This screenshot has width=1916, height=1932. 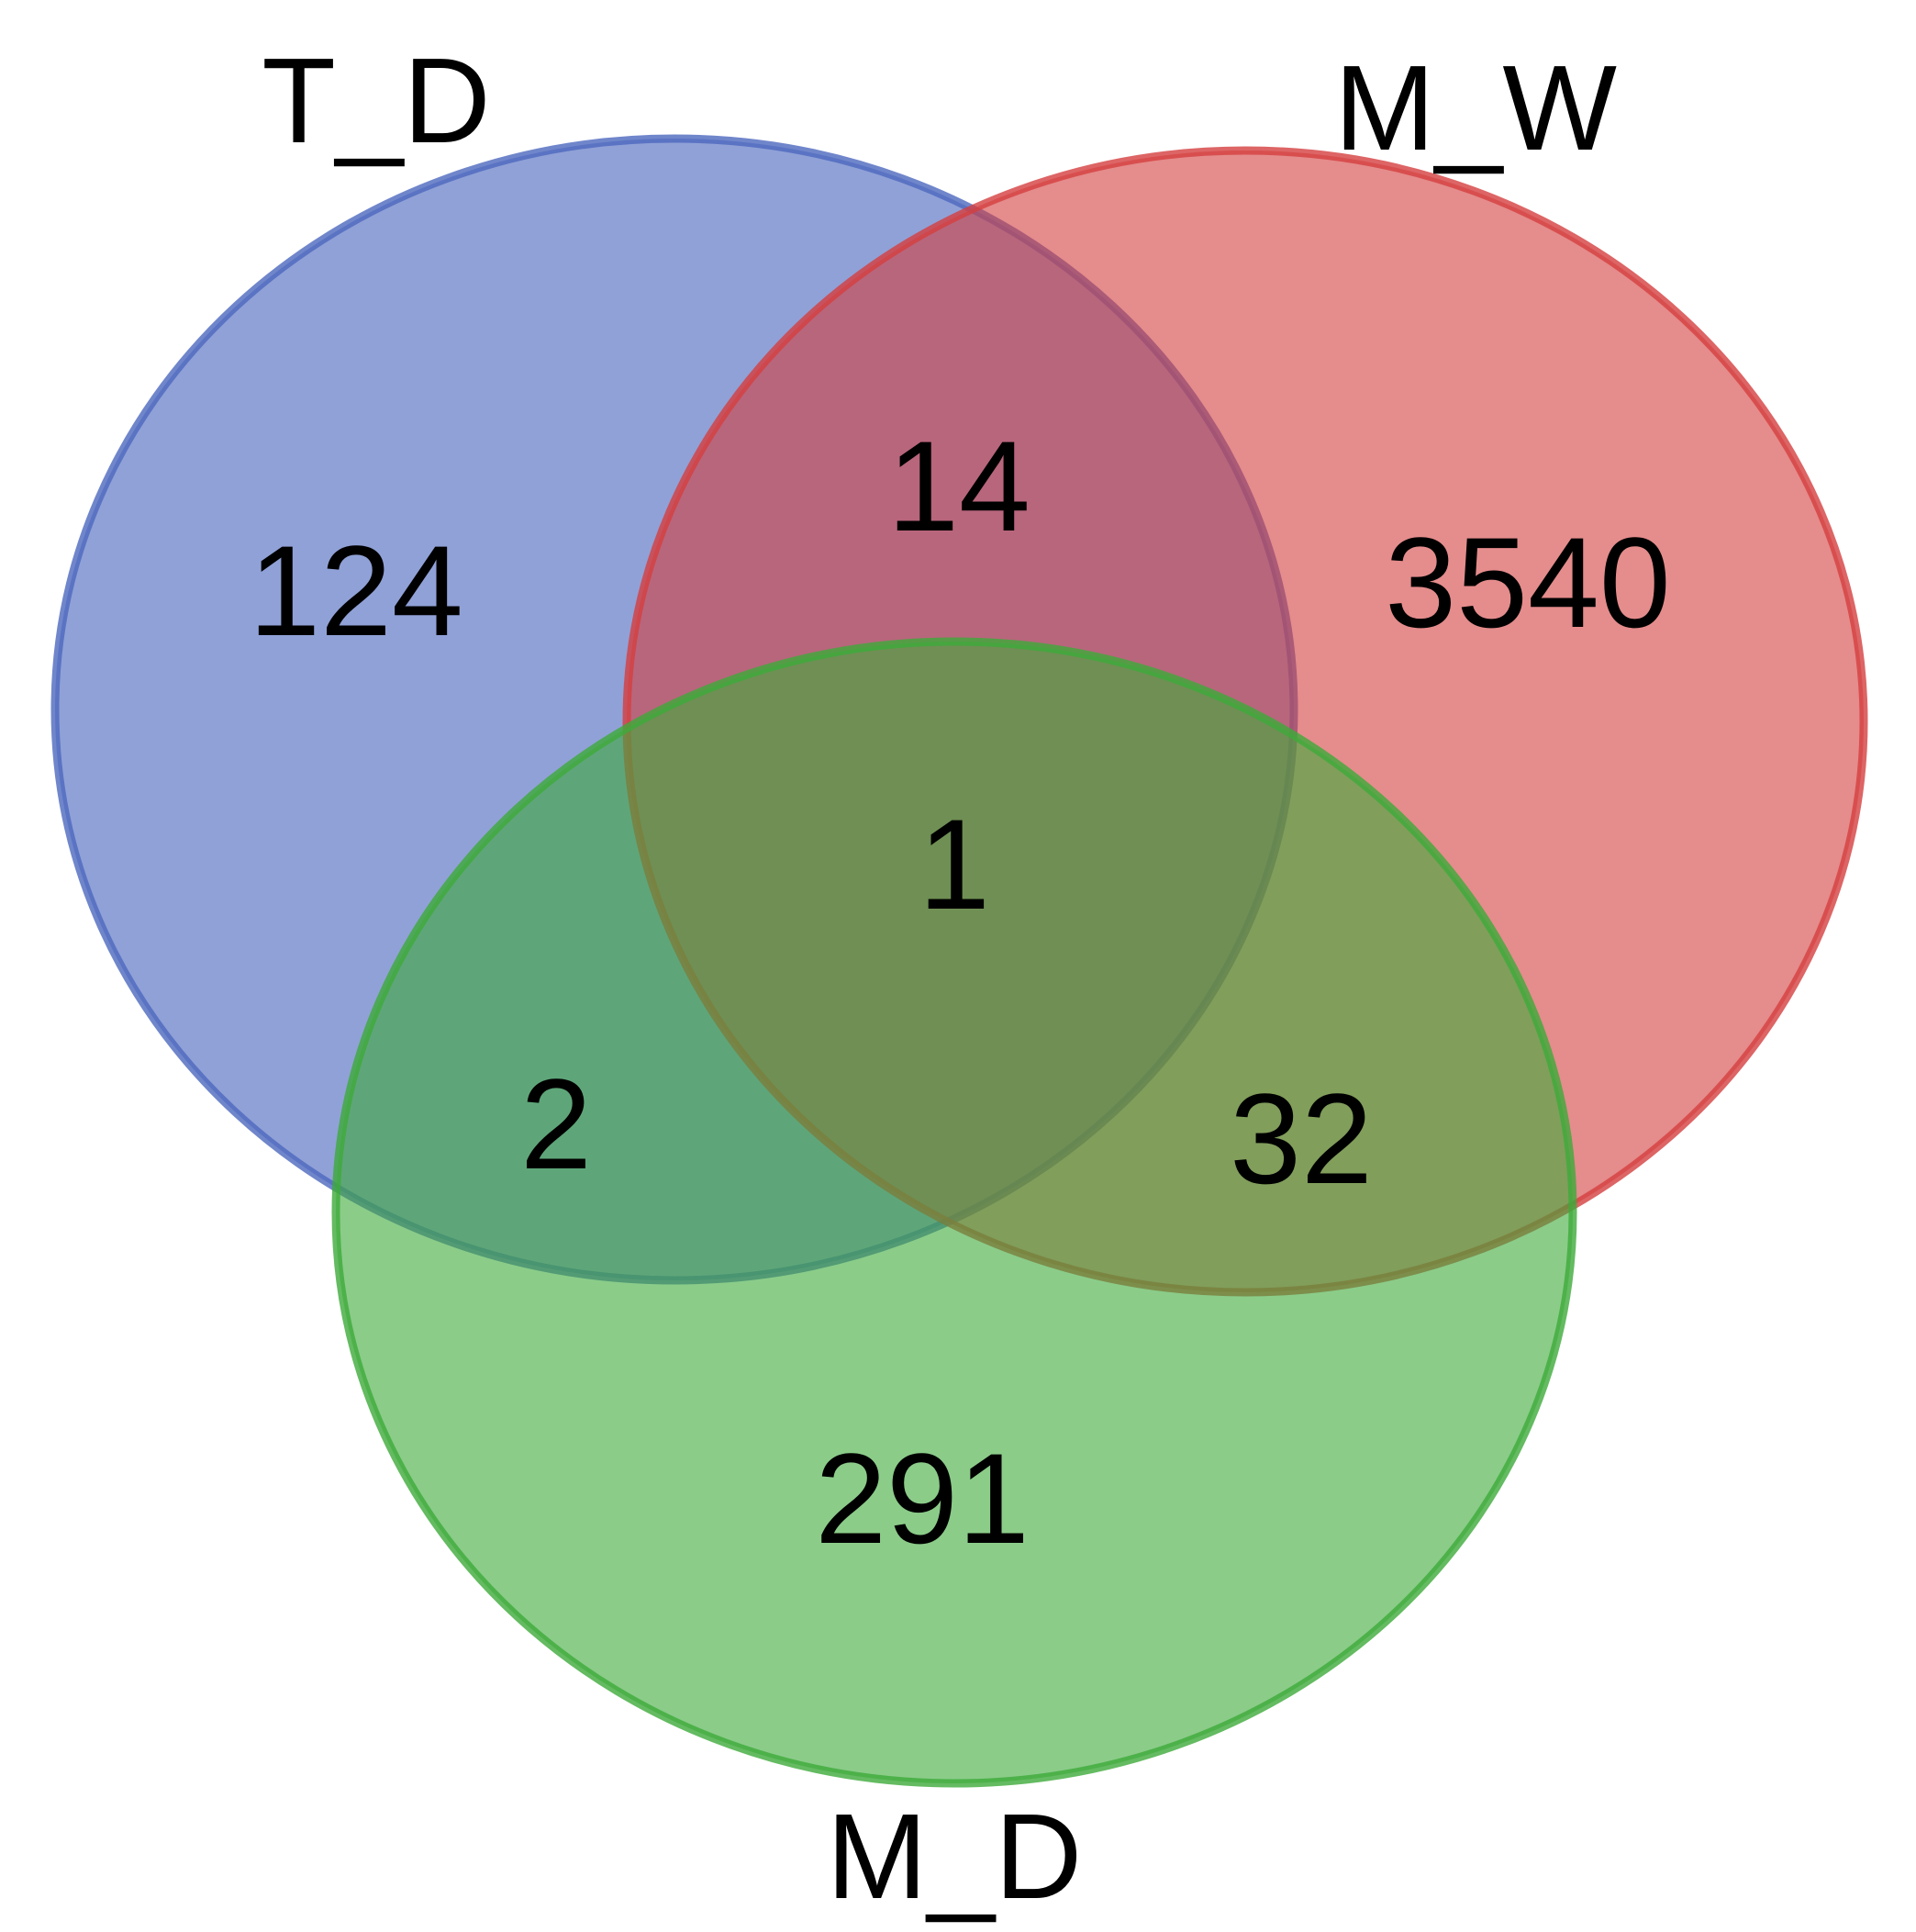 What do you see at coordinates (958, 486) in the screenshot?
I see `count-td-mw: 14` at bounding box center [958, 486].